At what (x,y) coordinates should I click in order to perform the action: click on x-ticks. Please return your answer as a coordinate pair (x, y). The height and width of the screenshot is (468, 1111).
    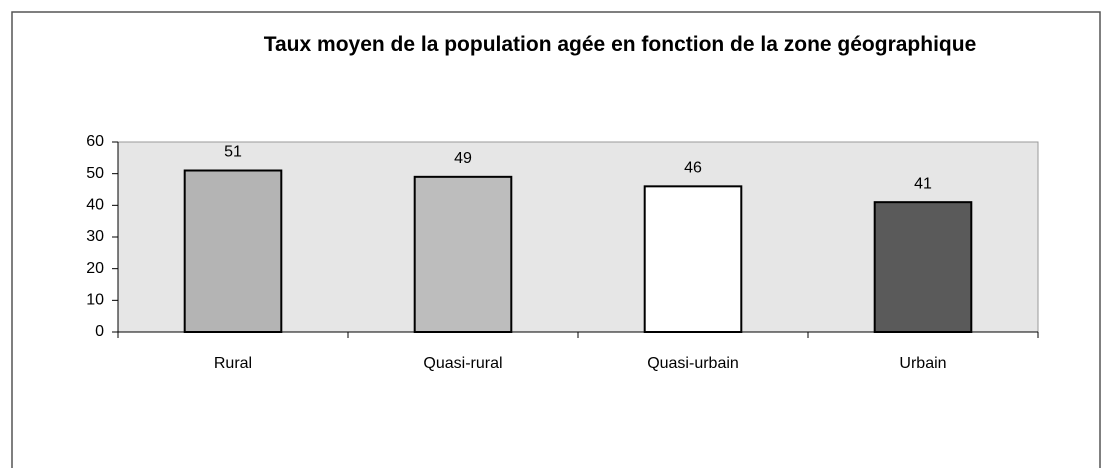
    Looking at the image, I should click on (578, 335).